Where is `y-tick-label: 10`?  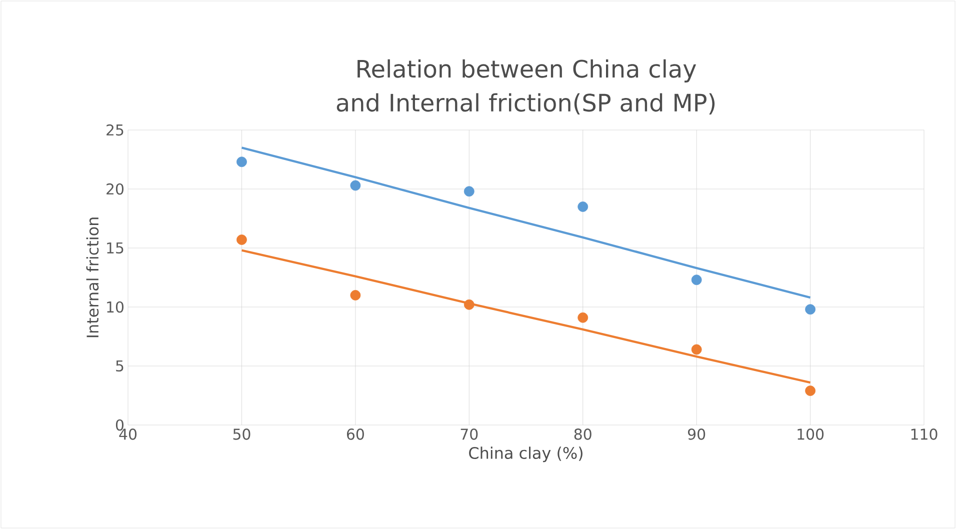
y-tick-label: 10 is located at coordinates (115, 307).